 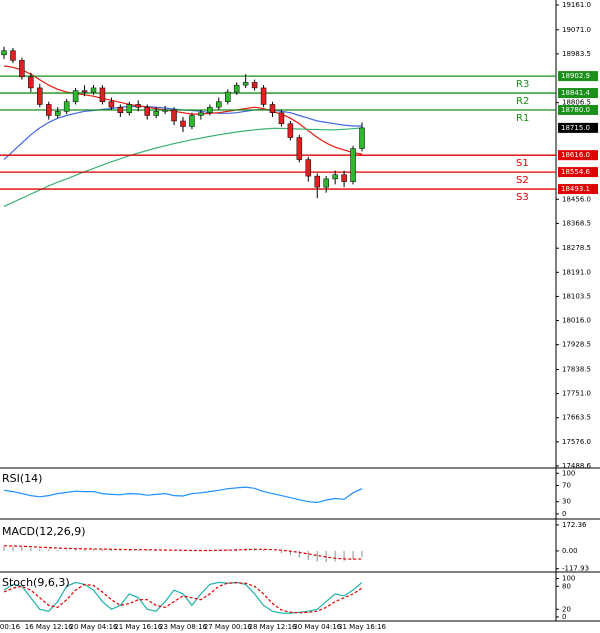 What do you see at coordinates (228, 627) in the screenshot?
I see `x-tick-label: 27 May 00:16` at bounding box center [228, 627].